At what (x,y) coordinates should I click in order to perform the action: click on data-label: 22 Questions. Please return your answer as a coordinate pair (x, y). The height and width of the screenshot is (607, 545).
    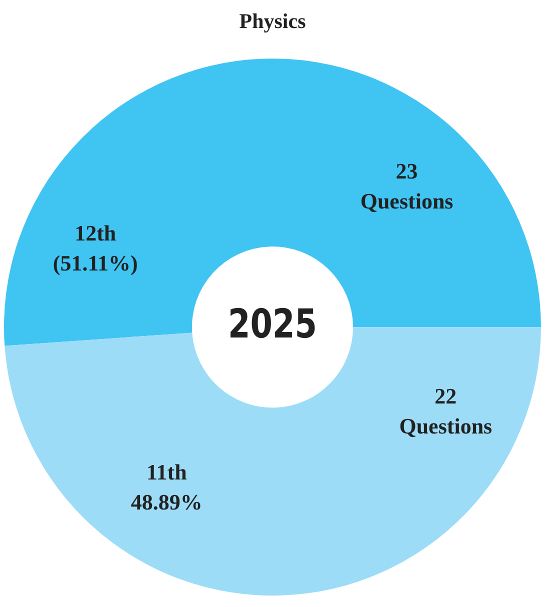
    Looking at the image, I should click on (446, 411).